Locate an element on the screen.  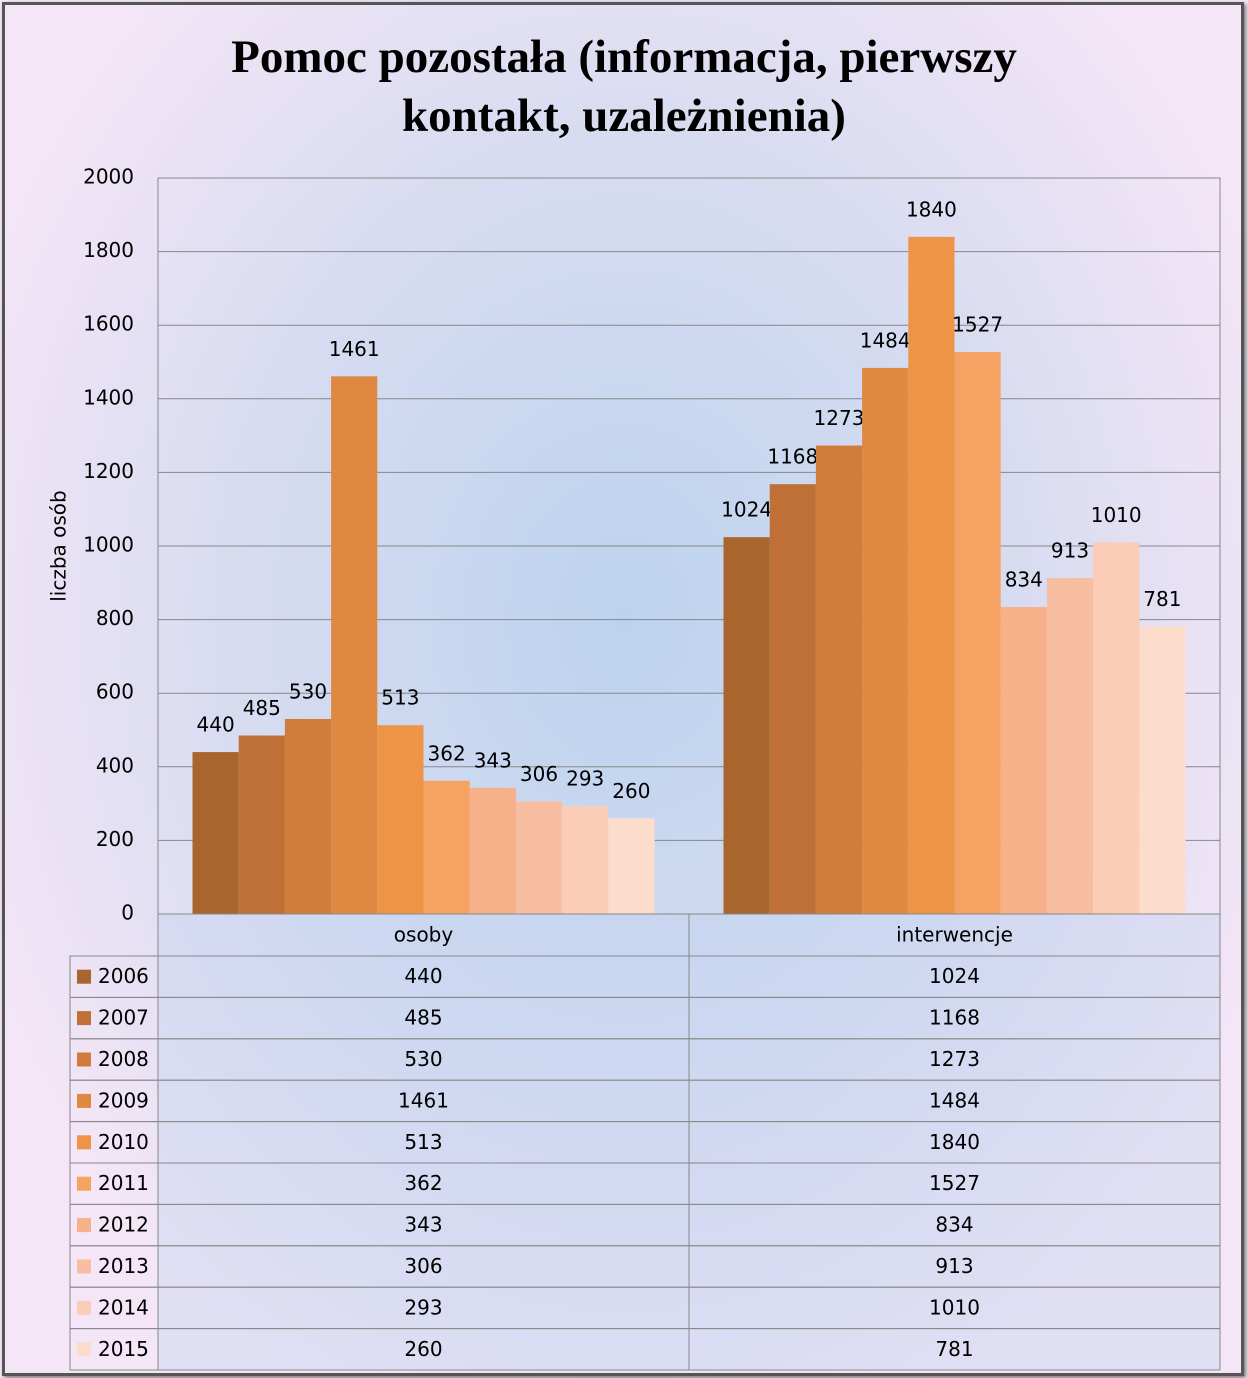
data-label: 260 is located at coordinates (631, 791).